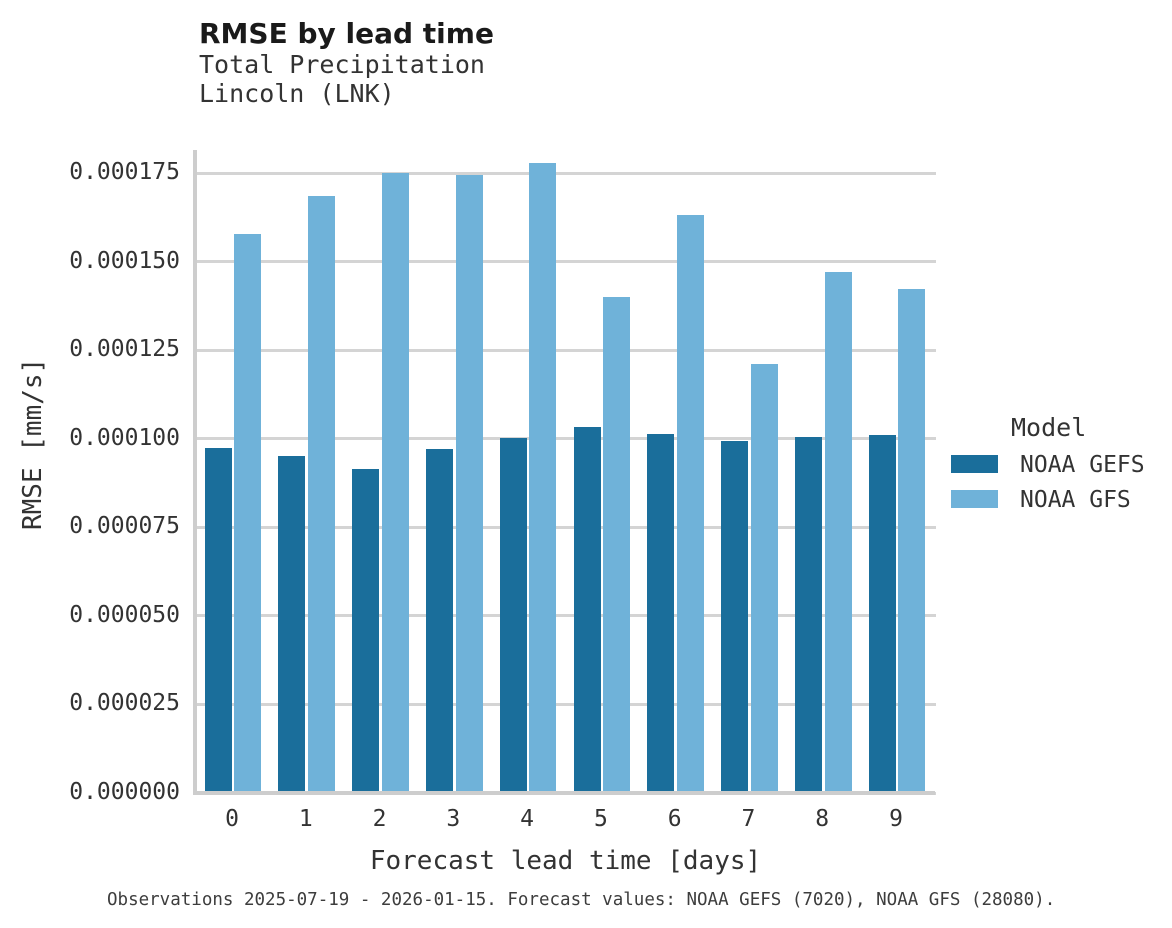  What do you see at coordinates (195, 472) in the screenshot?
I see `y-axis-line` at bounding box center [195, 472].